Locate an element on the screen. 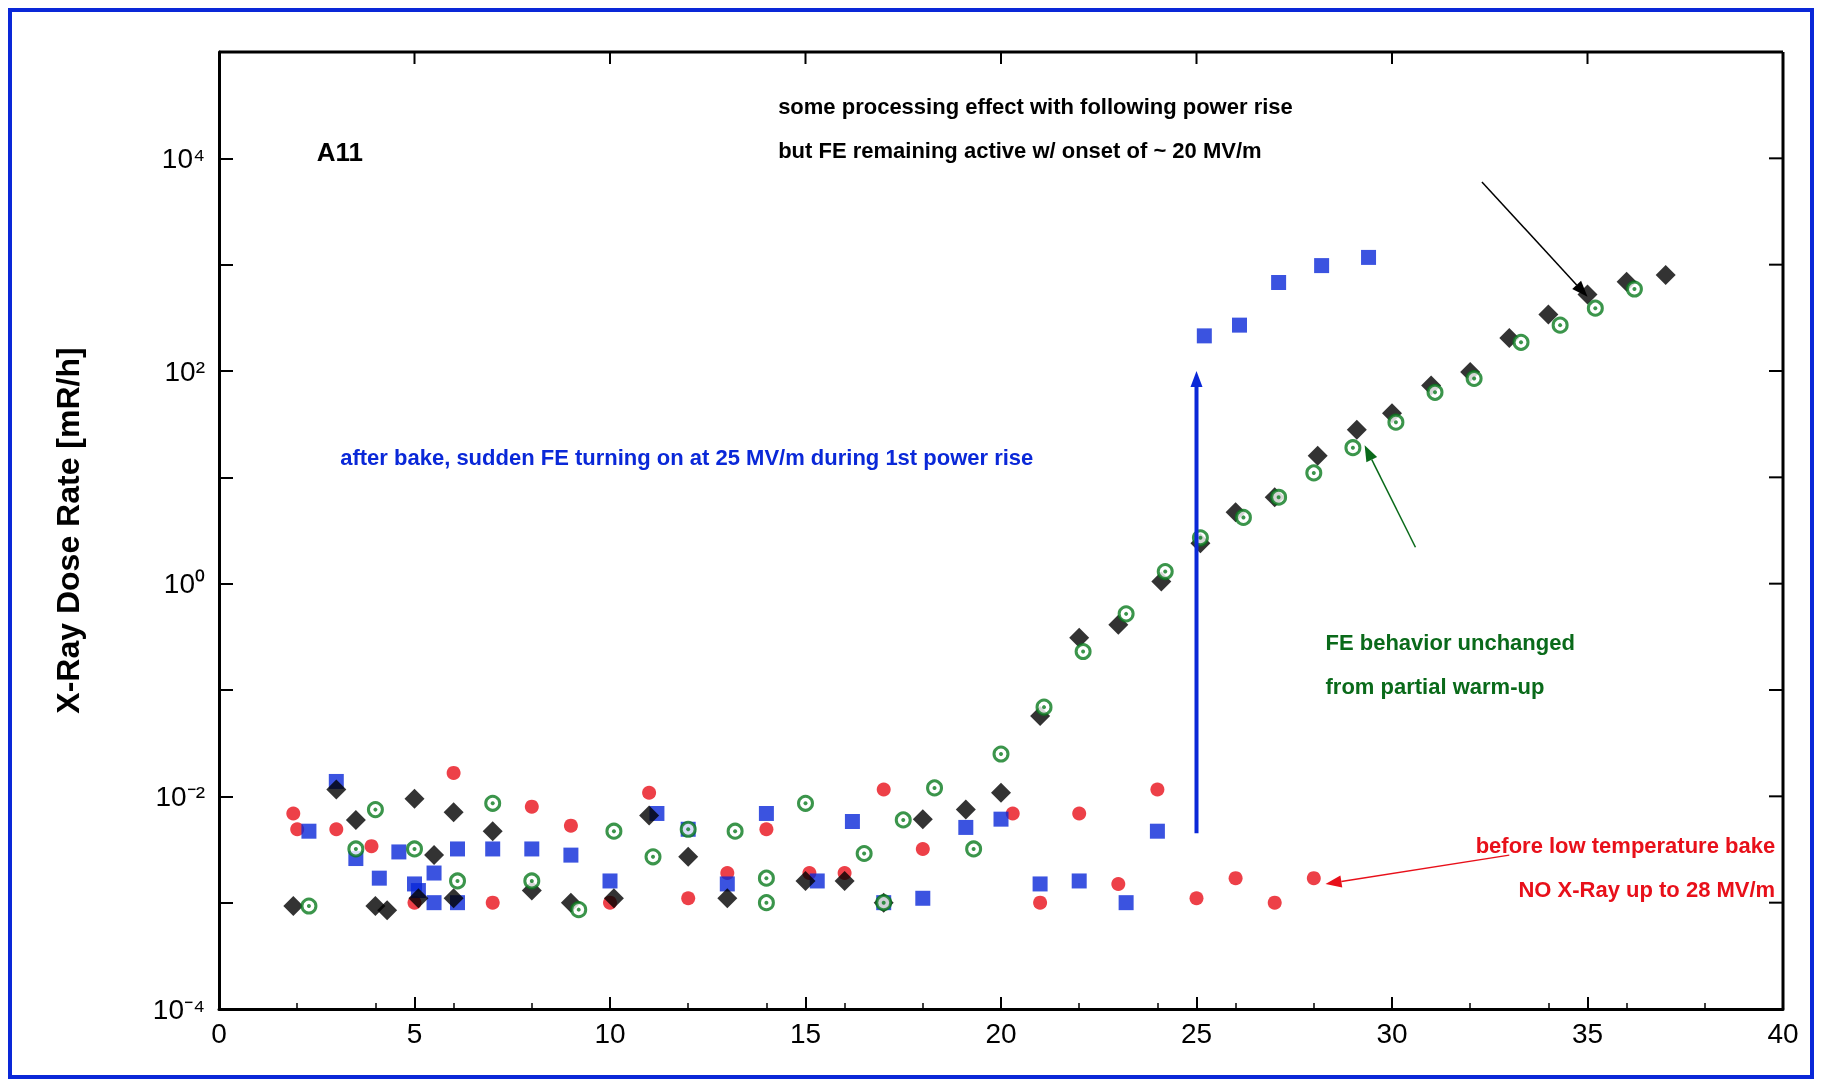  x-tick-label: 15 is located at coordinates (805, 1033).